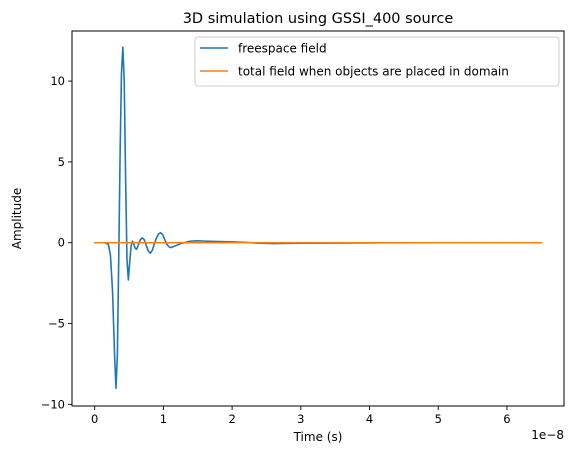  I want to click on x-tick-label: 3, so click(300, 419).